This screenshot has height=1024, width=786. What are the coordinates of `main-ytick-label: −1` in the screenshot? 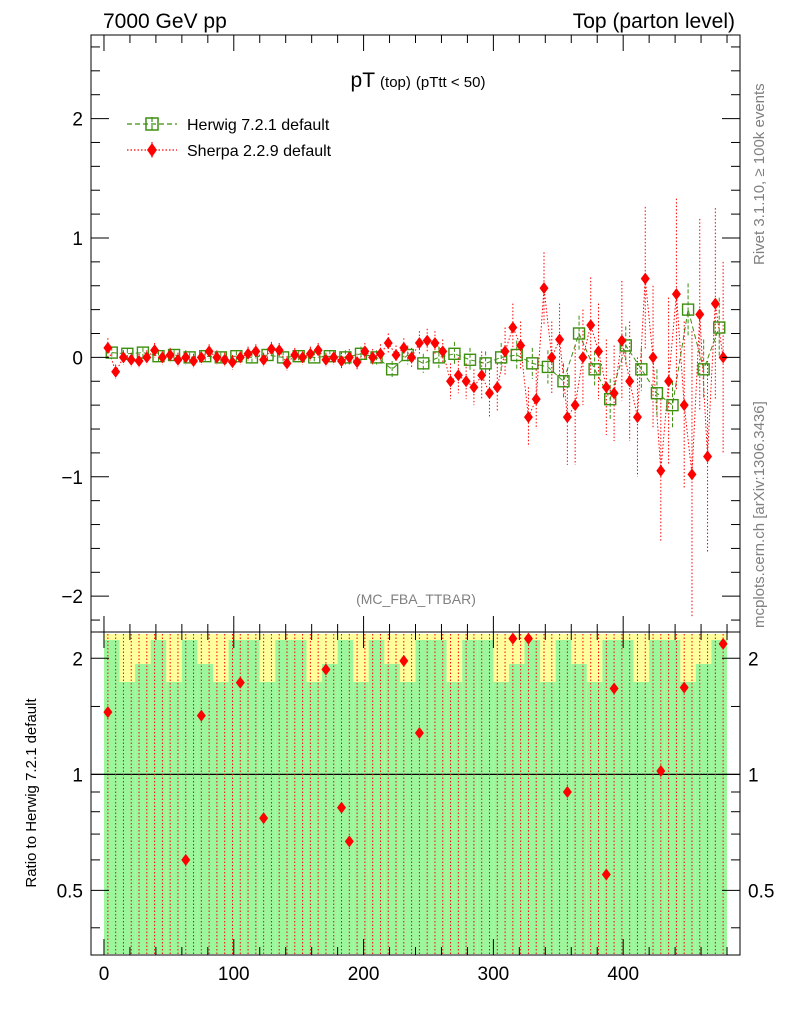 It's located at (72, 478).